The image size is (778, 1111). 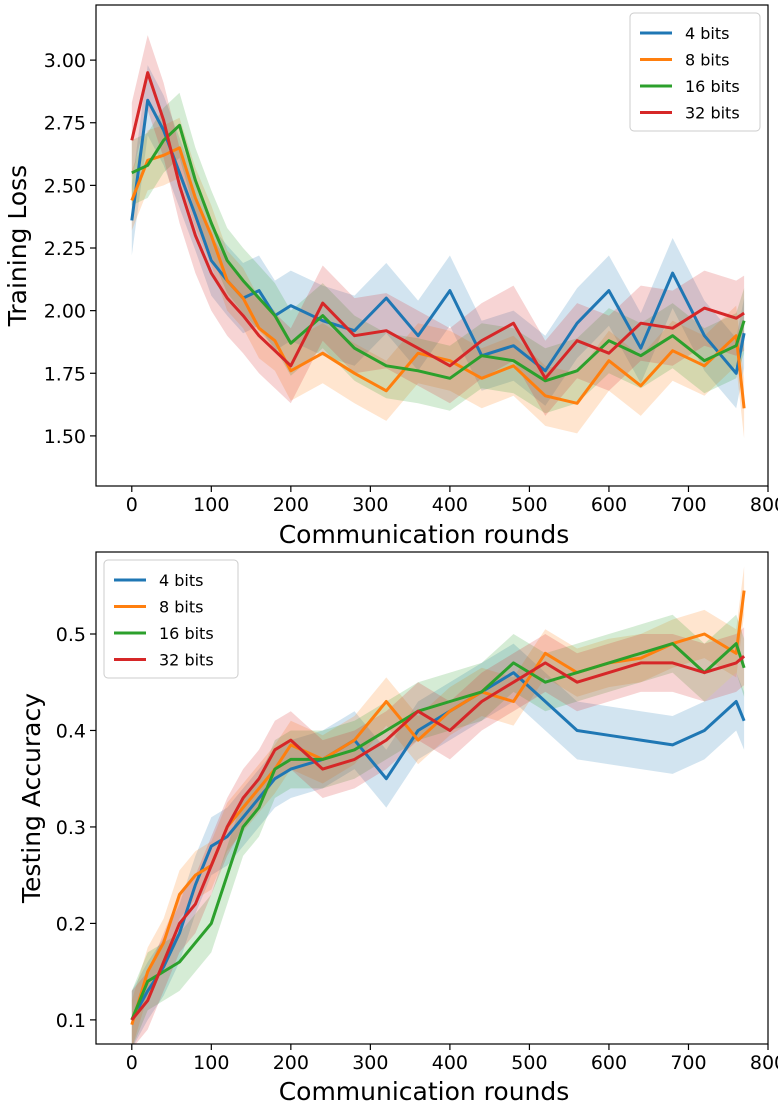 I want to click on chart0-xtick-label: 400, so click(x=450, y=505).